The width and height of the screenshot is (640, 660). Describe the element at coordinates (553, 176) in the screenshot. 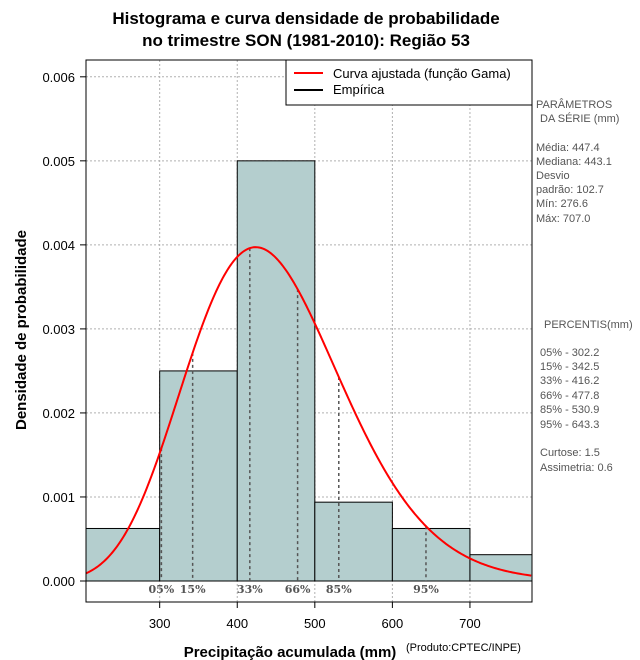

I see `param-sd-label: Desvio` at that location.